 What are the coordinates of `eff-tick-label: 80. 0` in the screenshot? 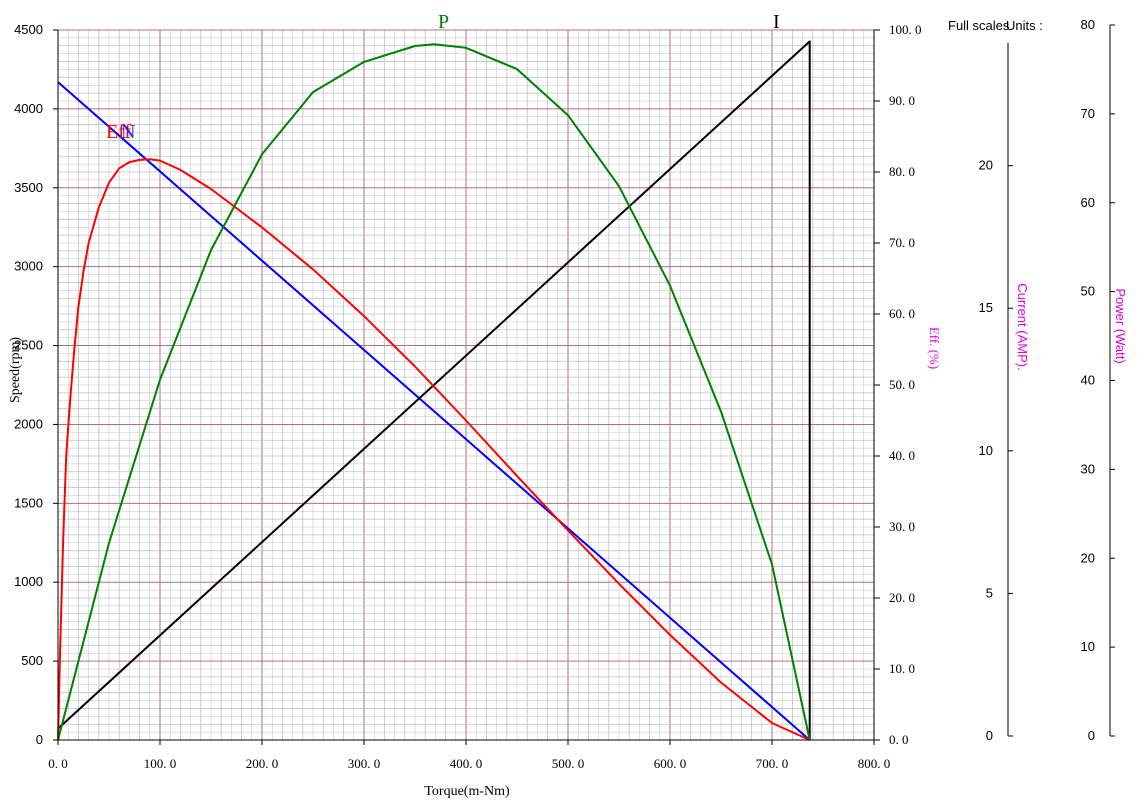 It's located at (902, 171).